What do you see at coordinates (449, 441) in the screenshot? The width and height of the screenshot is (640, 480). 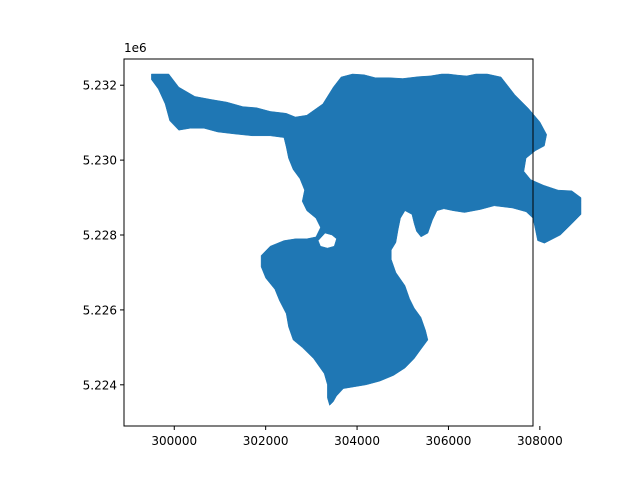 I see `x-tick-label: 306000` at bounding box center [449, 441].